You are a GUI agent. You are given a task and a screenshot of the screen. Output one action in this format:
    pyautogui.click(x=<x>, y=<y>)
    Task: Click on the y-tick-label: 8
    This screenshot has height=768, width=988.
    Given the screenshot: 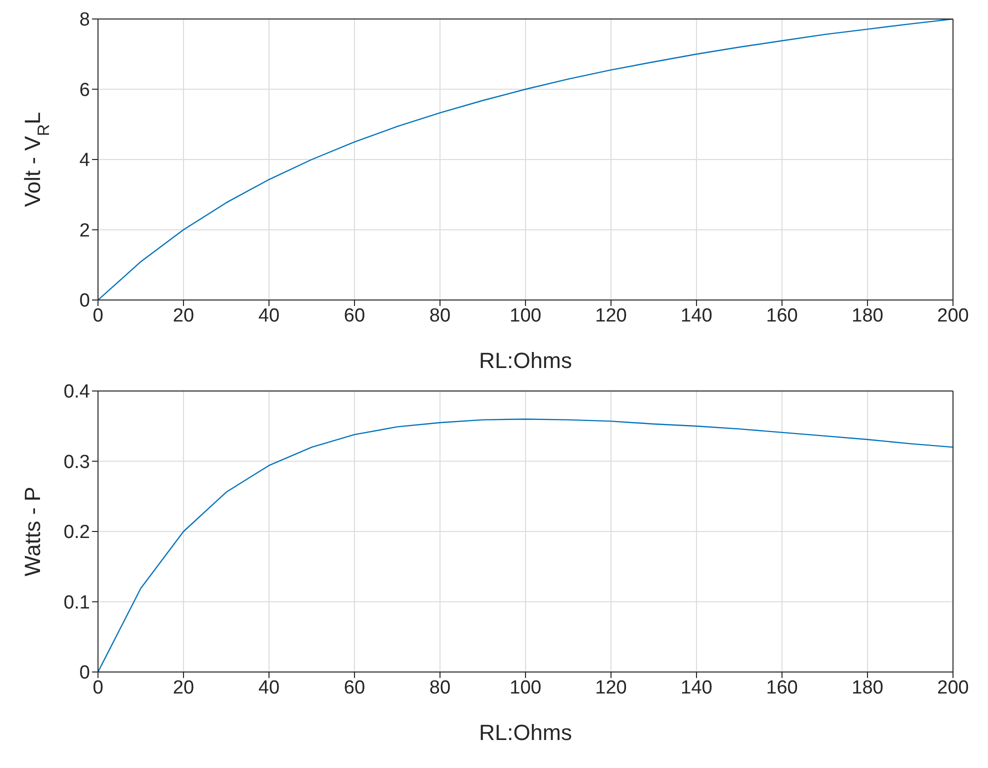 What is the action you would take?
    pyautogui.click(x=84, y=20)
    